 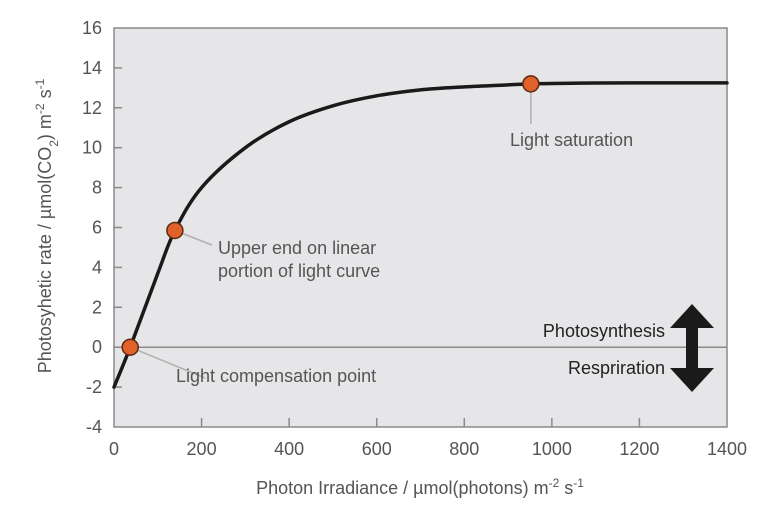 I want to click on annotation-linear-line2: portion of light curve, so click(x=299, y=271).